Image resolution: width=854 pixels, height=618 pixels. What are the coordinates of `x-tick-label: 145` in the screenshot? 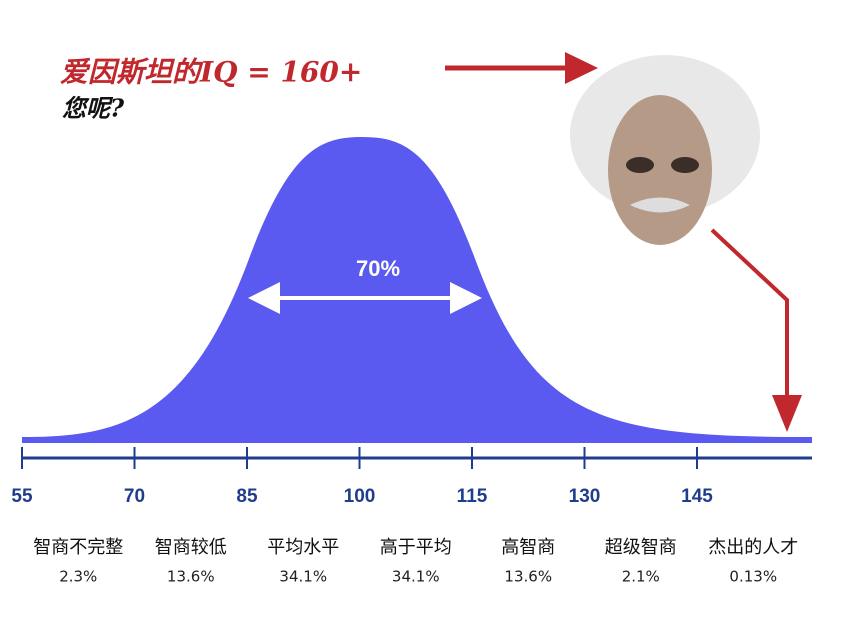 It's located at (697, 496).